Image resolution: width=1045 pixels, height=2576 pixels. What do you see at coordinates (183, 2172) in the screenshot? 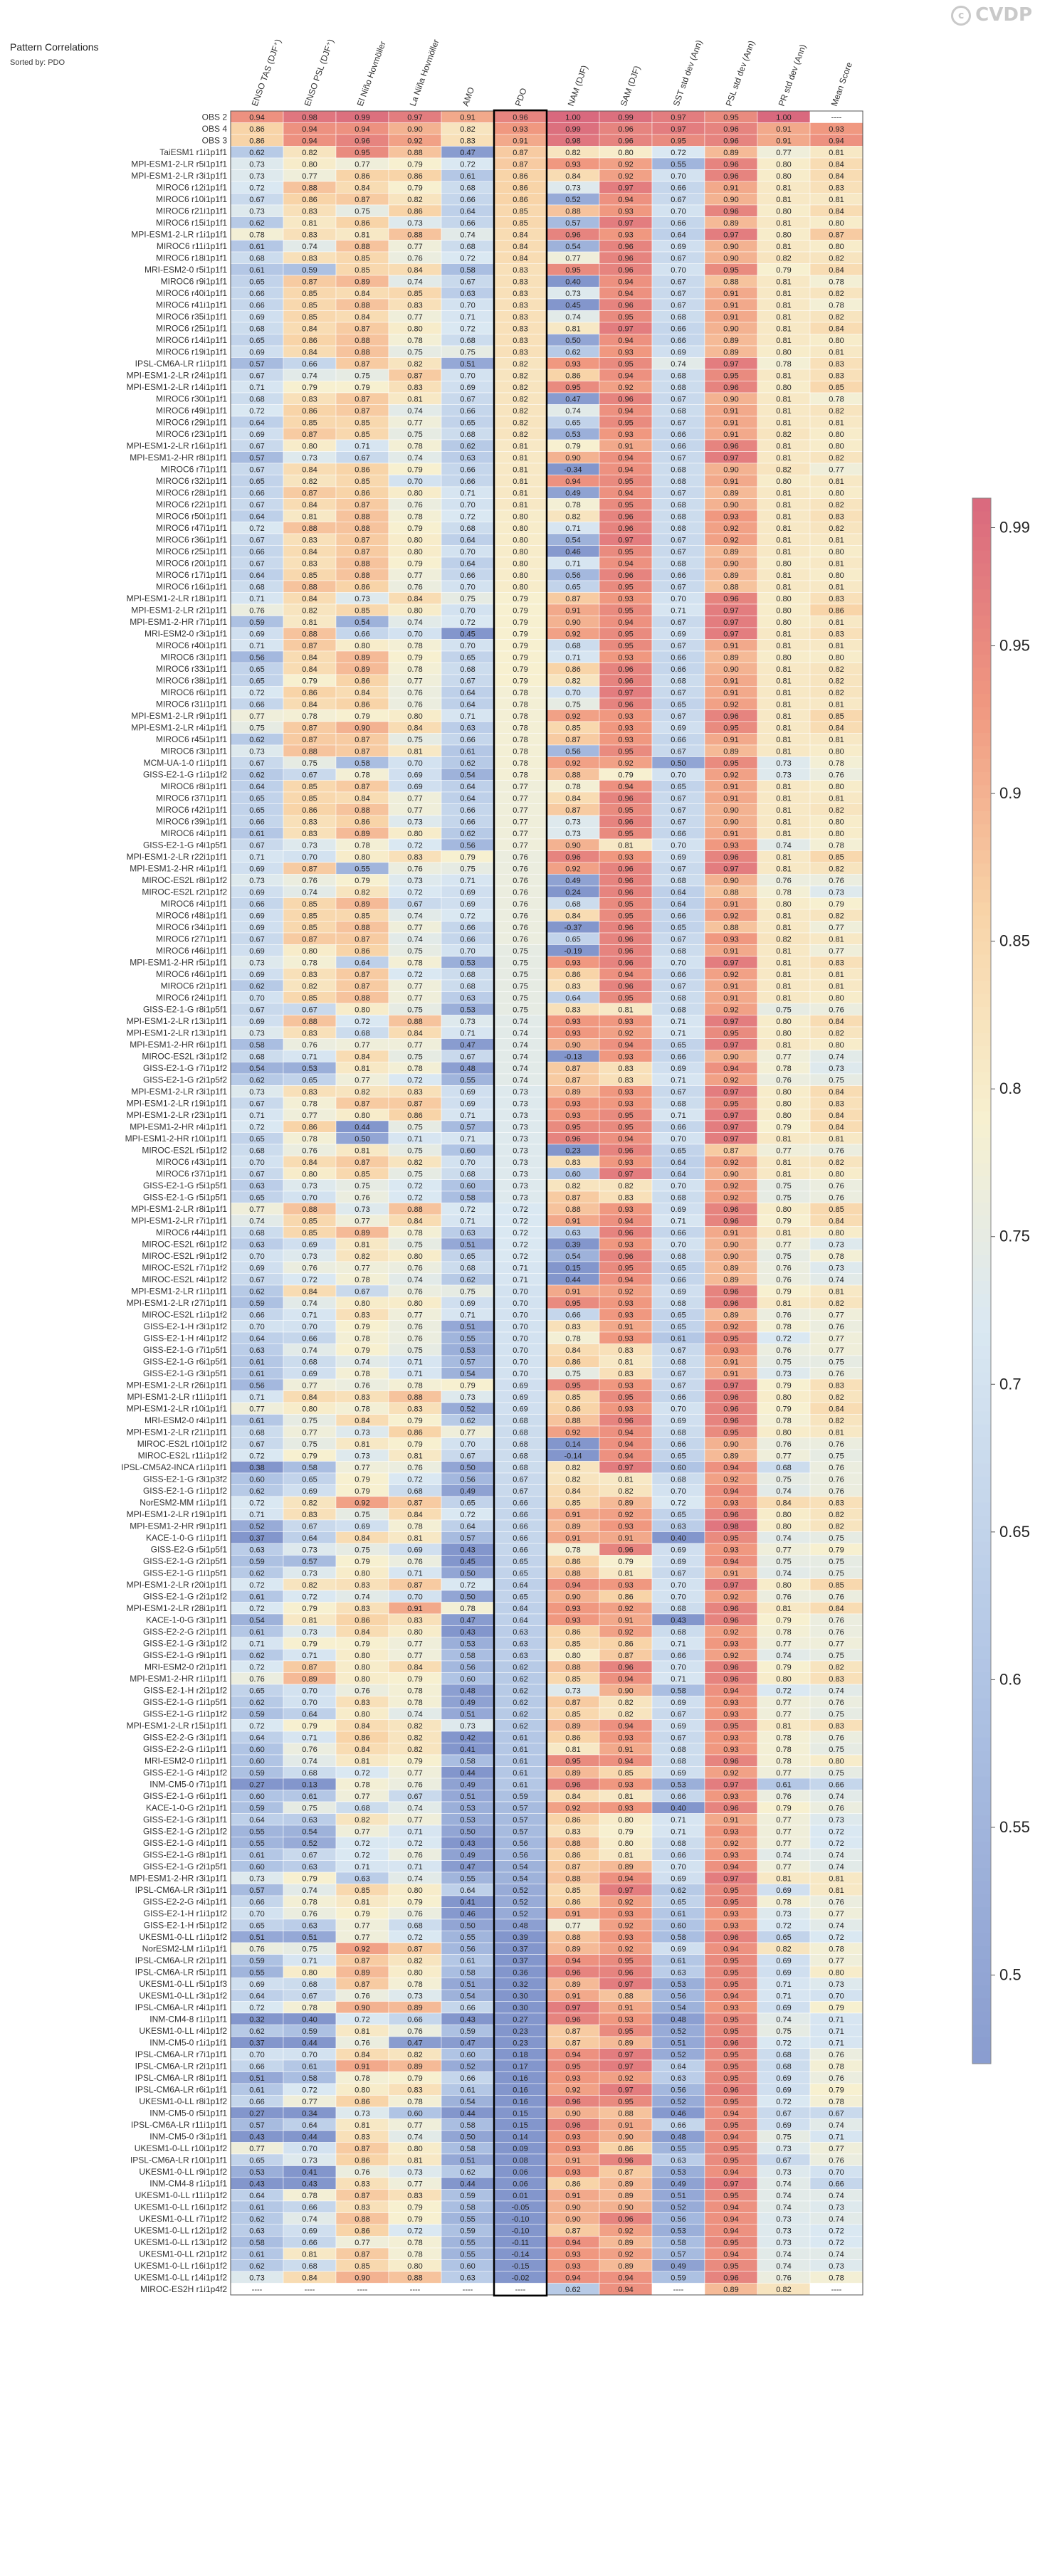
I see `row-label: UKESM1-0-LL r9i1p1f2` at bounding box center [183, 2172].